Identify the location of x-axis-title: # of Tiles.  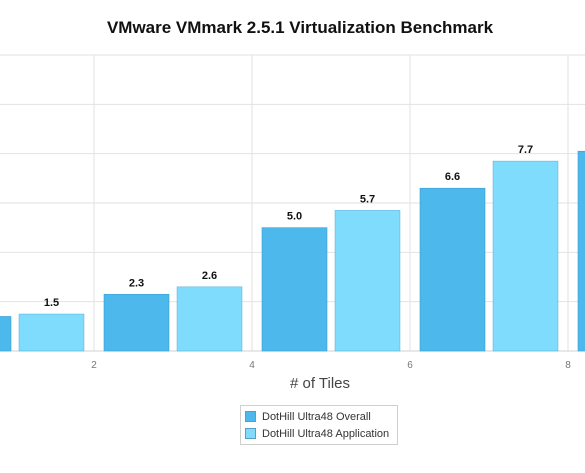
(320, 383).